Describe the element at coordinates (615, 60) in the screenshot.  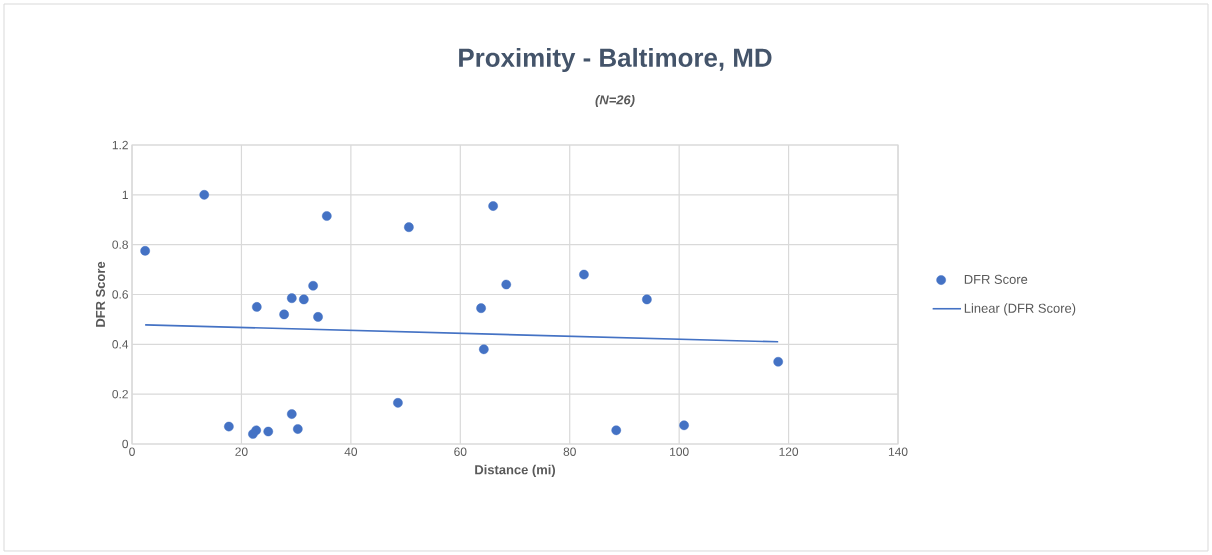
I see `chart-title: Proximity - Baltimore, MD` at that location.